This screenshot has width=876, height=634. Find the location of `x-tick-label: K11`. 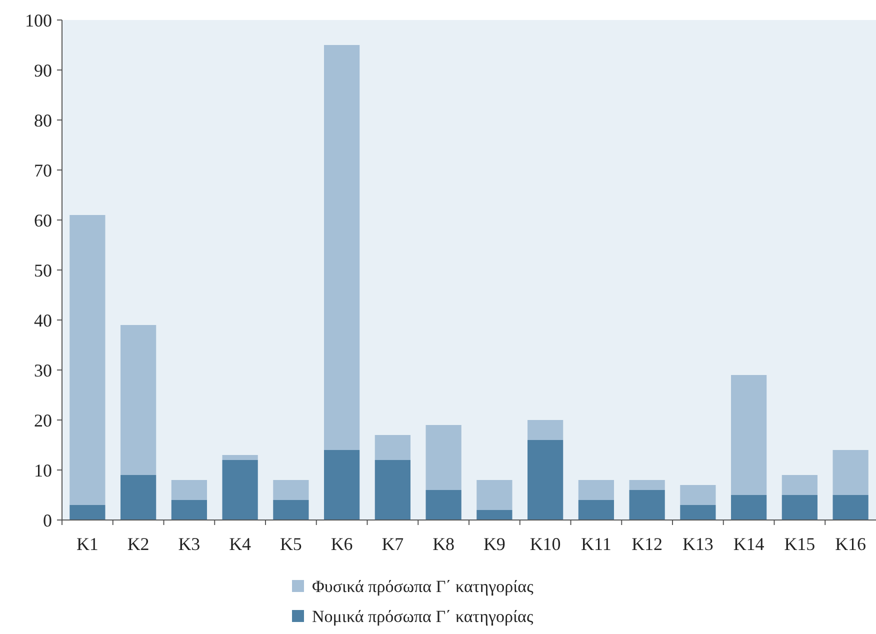

x-tick-label: K11 is located at coordinates (596, 544).